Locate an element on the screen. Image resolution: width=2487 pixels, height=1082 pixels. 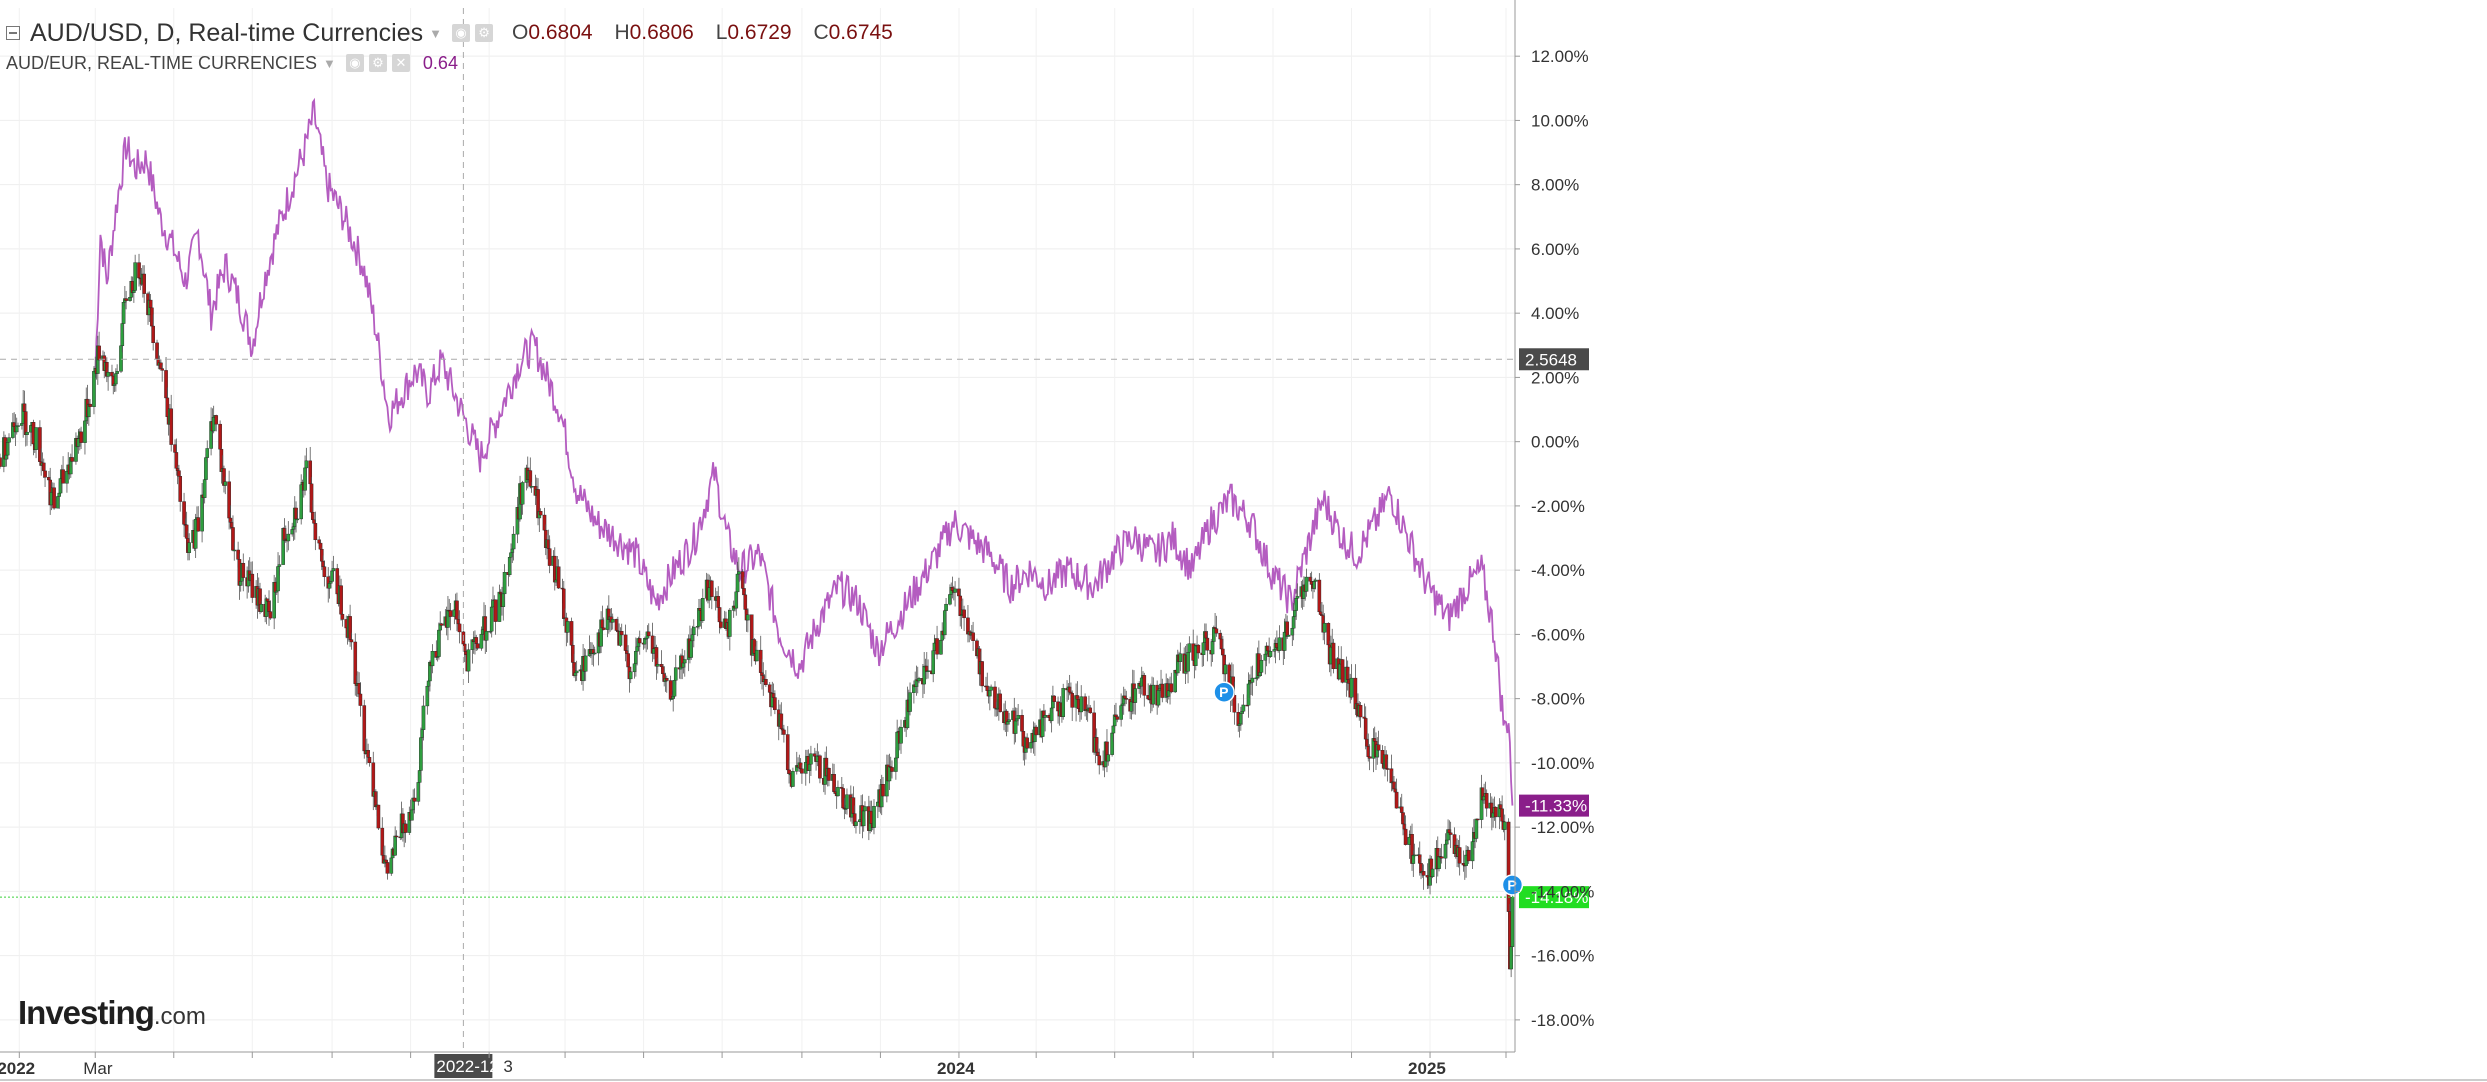
y-tick-label: 10.00% is located at coordinates (1560, 120).